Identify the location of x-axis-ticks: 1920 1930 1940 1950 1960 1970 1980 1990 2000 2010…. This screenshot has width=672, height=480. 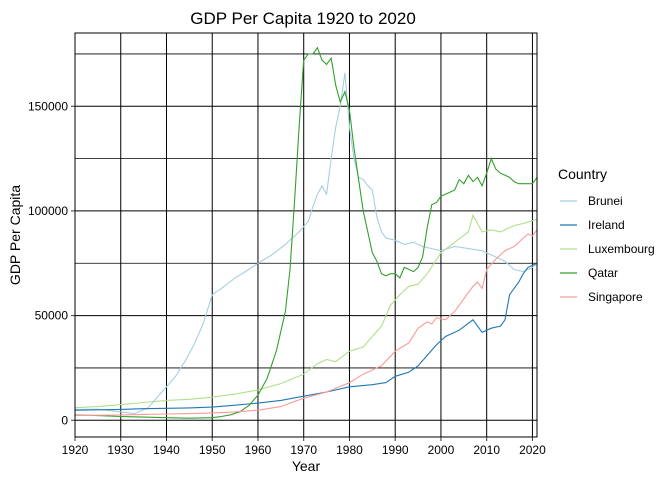
(304, 447).